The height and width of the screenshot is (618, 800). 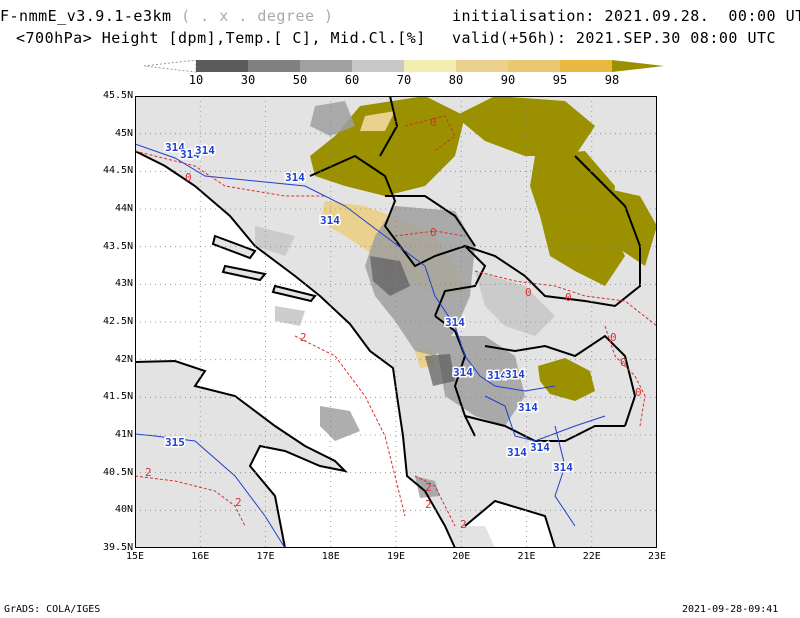 I want to click on lon-label: 16E, so click(x=200, y=556).